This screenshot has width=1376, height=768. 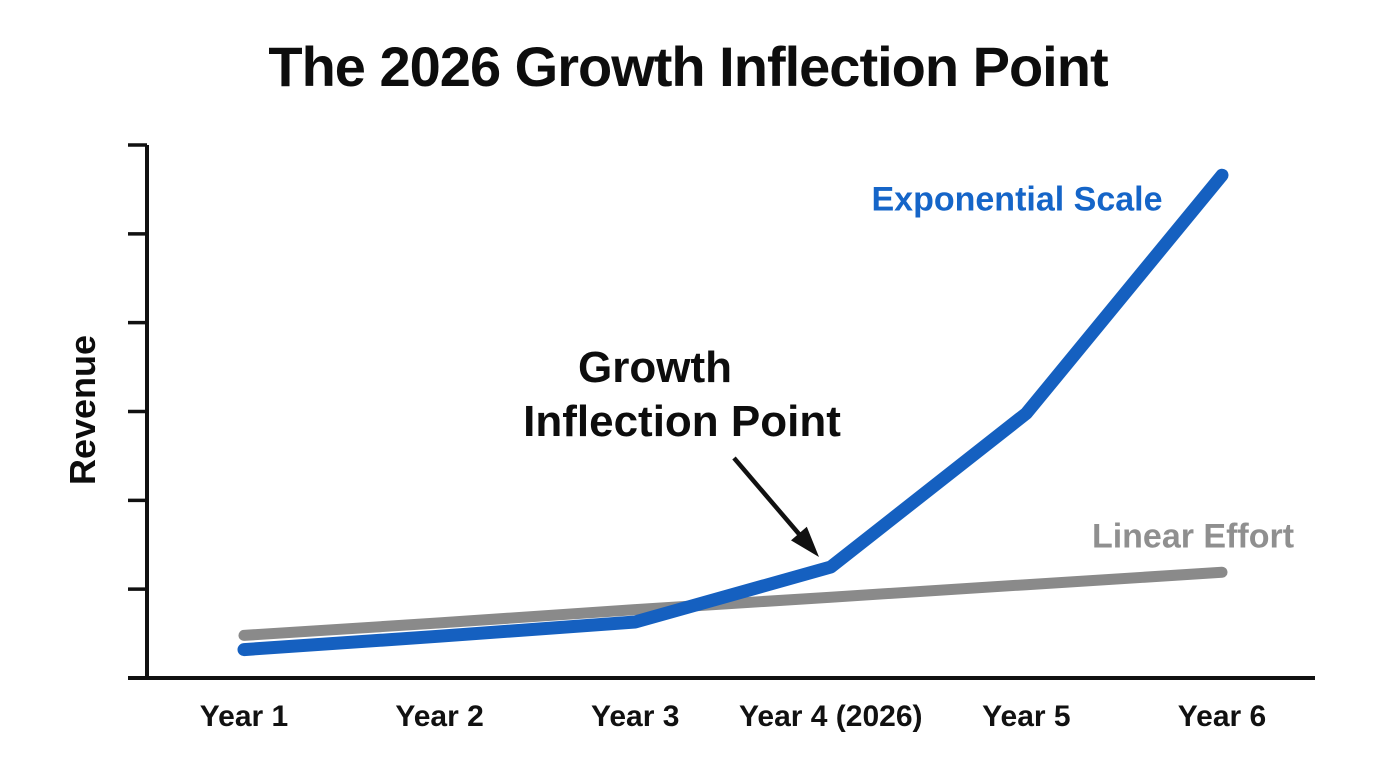 I want to click on x-tick-label: Year 4 (2026), so click(x=831, y=716).